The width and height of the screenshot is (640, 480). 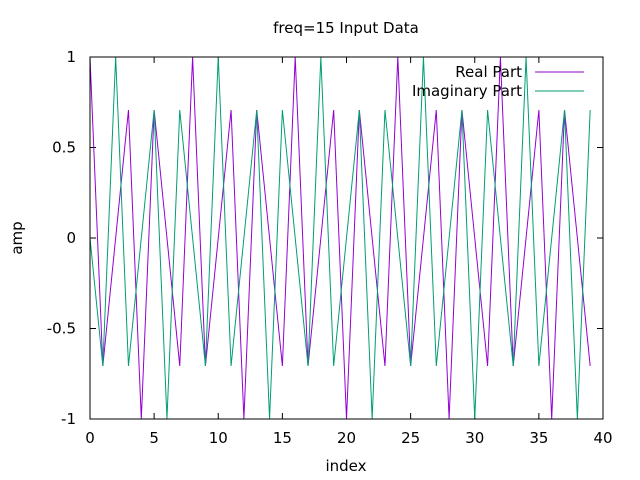 I want to click on x-tick-label: 20, so click(x=346, y=438).